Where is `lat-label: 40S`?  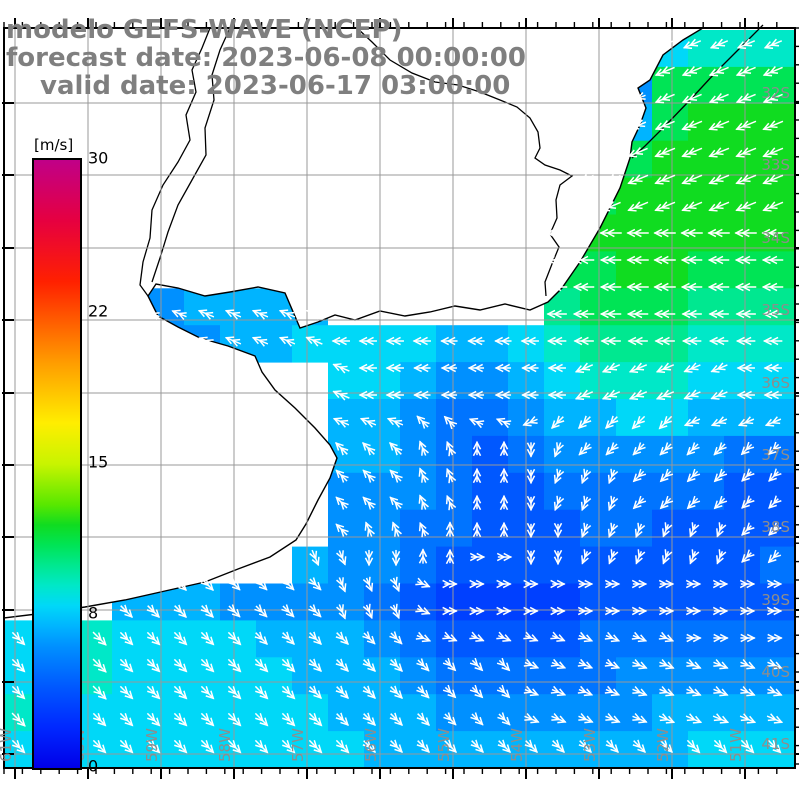 lat-label: 40S is located at coordinates (775, 672).